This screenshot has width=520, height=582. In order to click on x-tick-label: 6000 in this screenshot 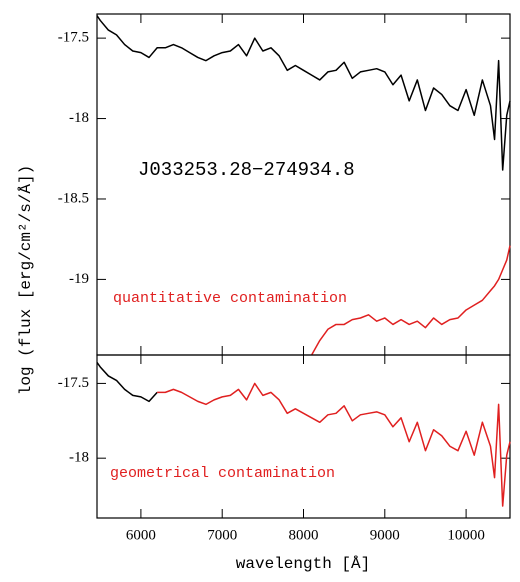, I will do `click(141, 535)`.